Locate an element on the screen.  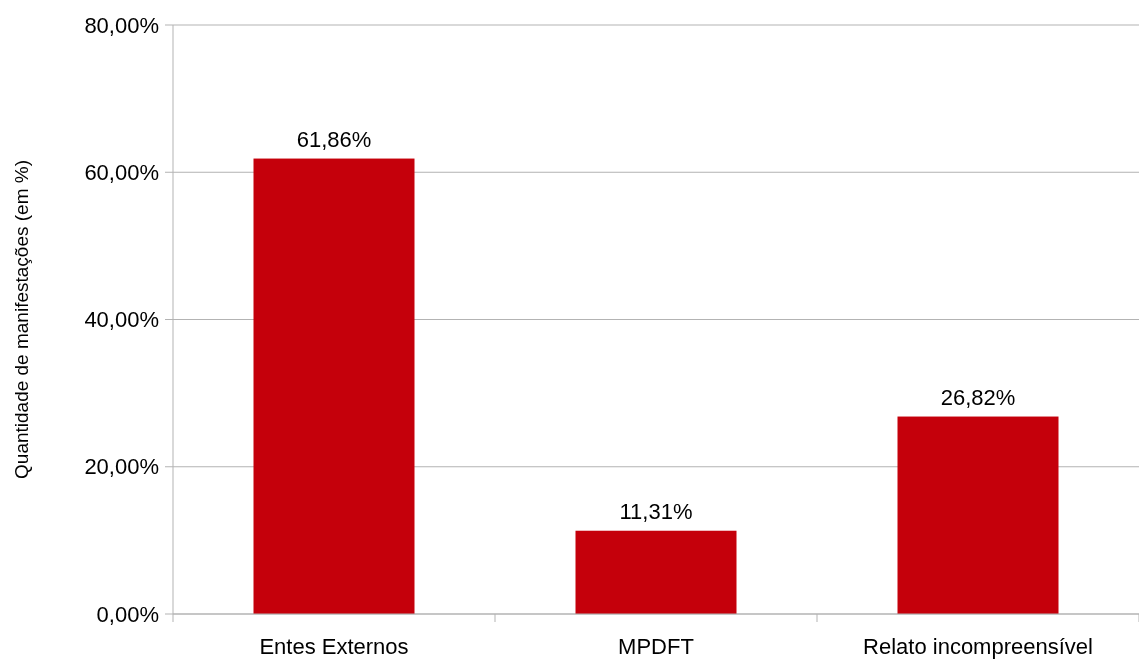
data-label: 61,86% is located at coordinates (334, 139).